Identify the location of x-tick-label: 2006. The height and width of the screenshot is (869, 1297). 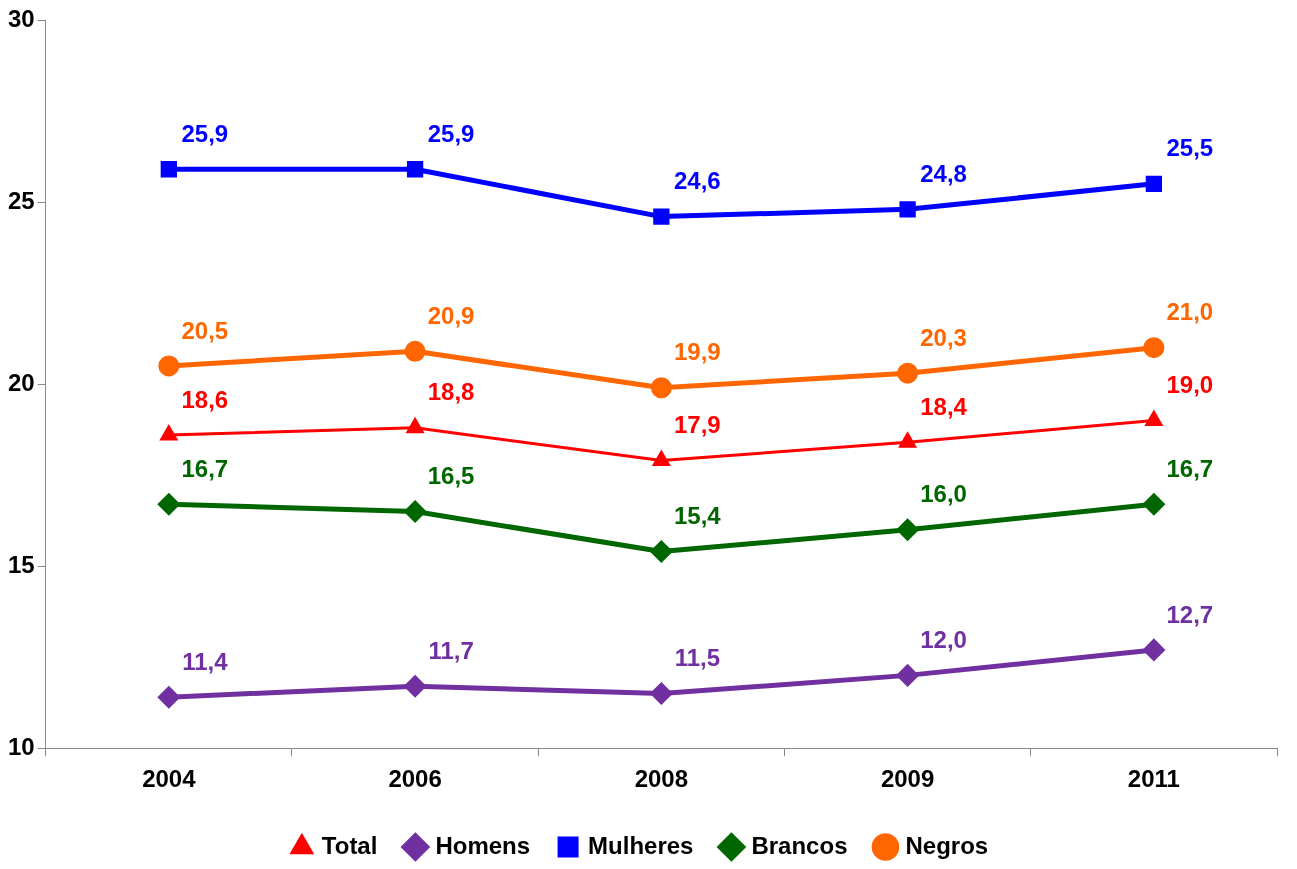
(415, 779).